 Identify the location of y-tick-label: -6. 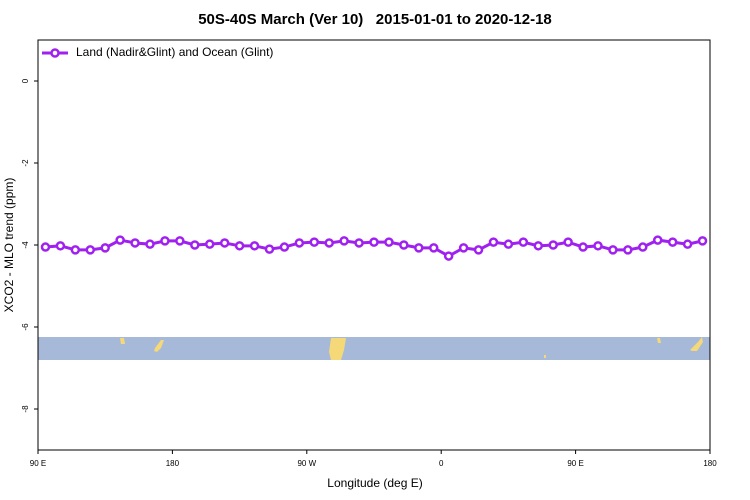
(25, 327).